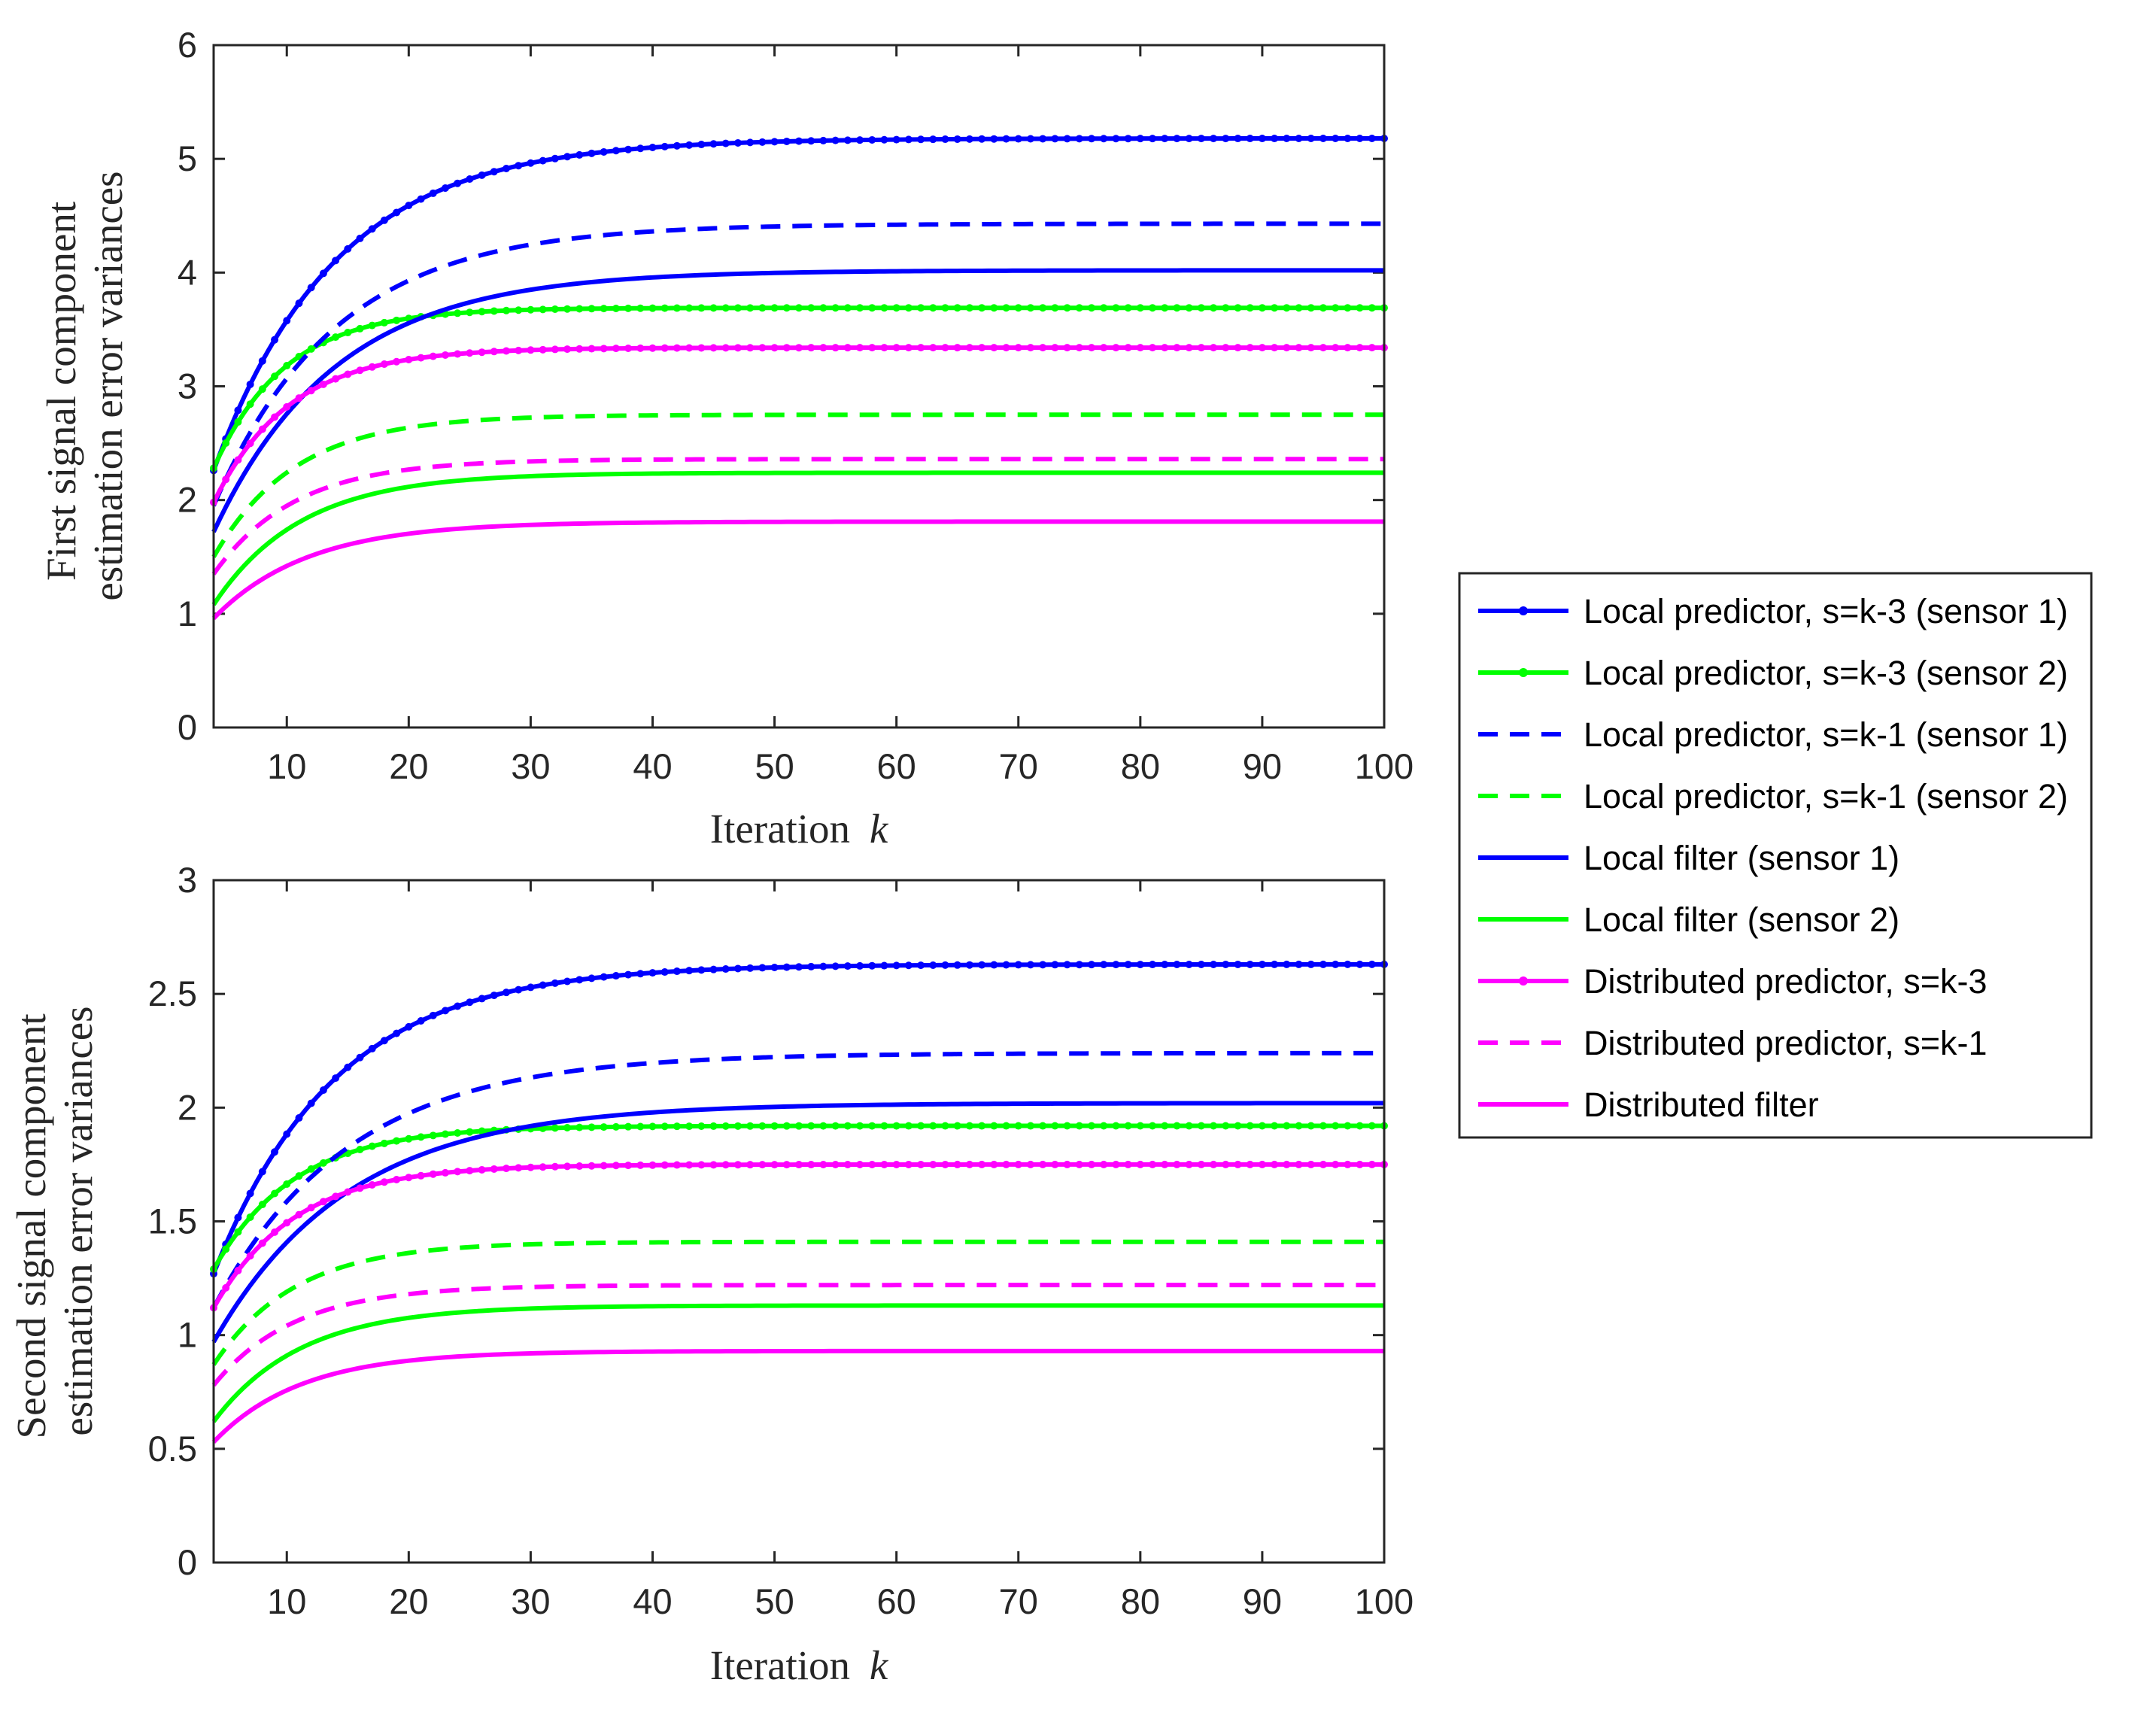  Describe the element at coordinates (840, 766) in the screenshot. I see `top-chart-x-tick-labels: 10 20 30 40 50 60 70 80 90 100` at that location.